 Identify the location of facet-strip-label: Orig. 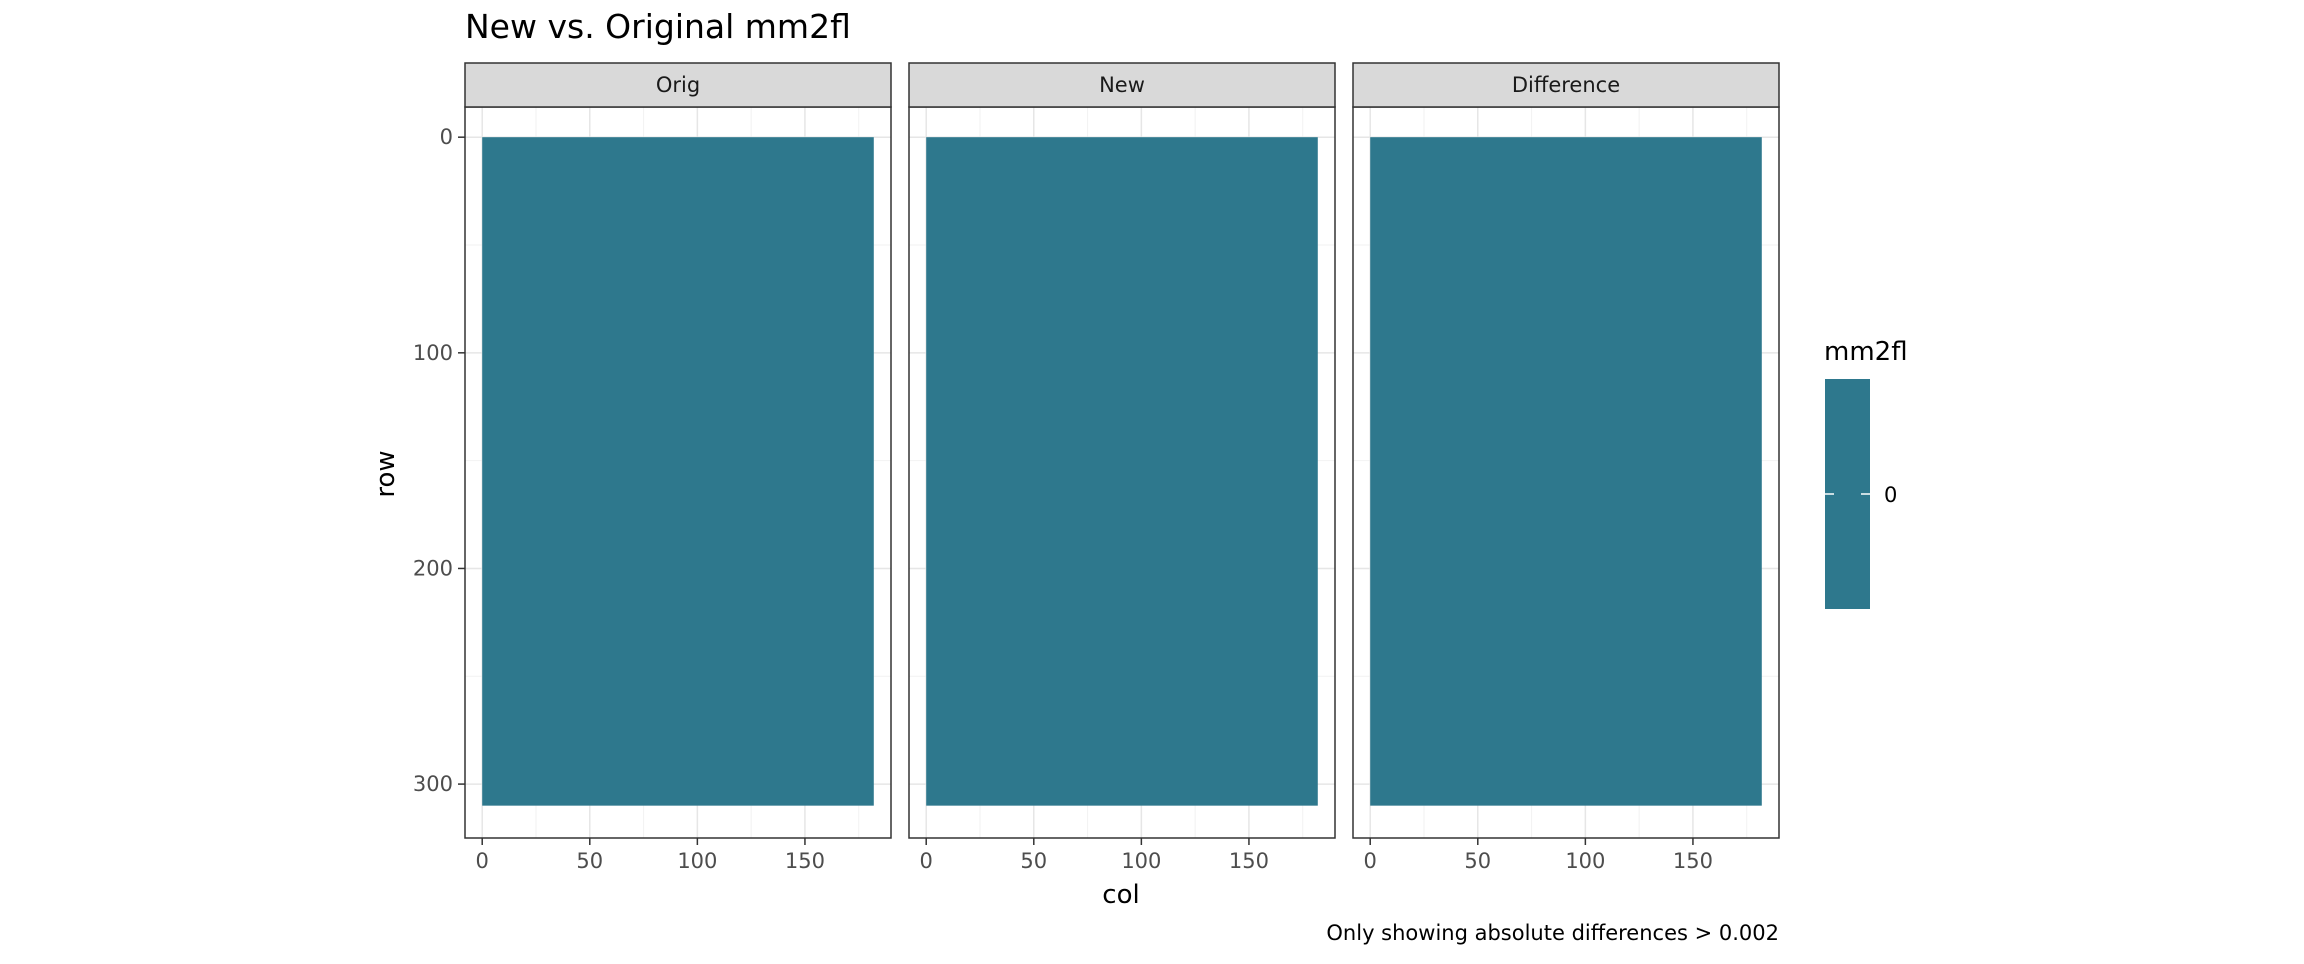
(678, 85).